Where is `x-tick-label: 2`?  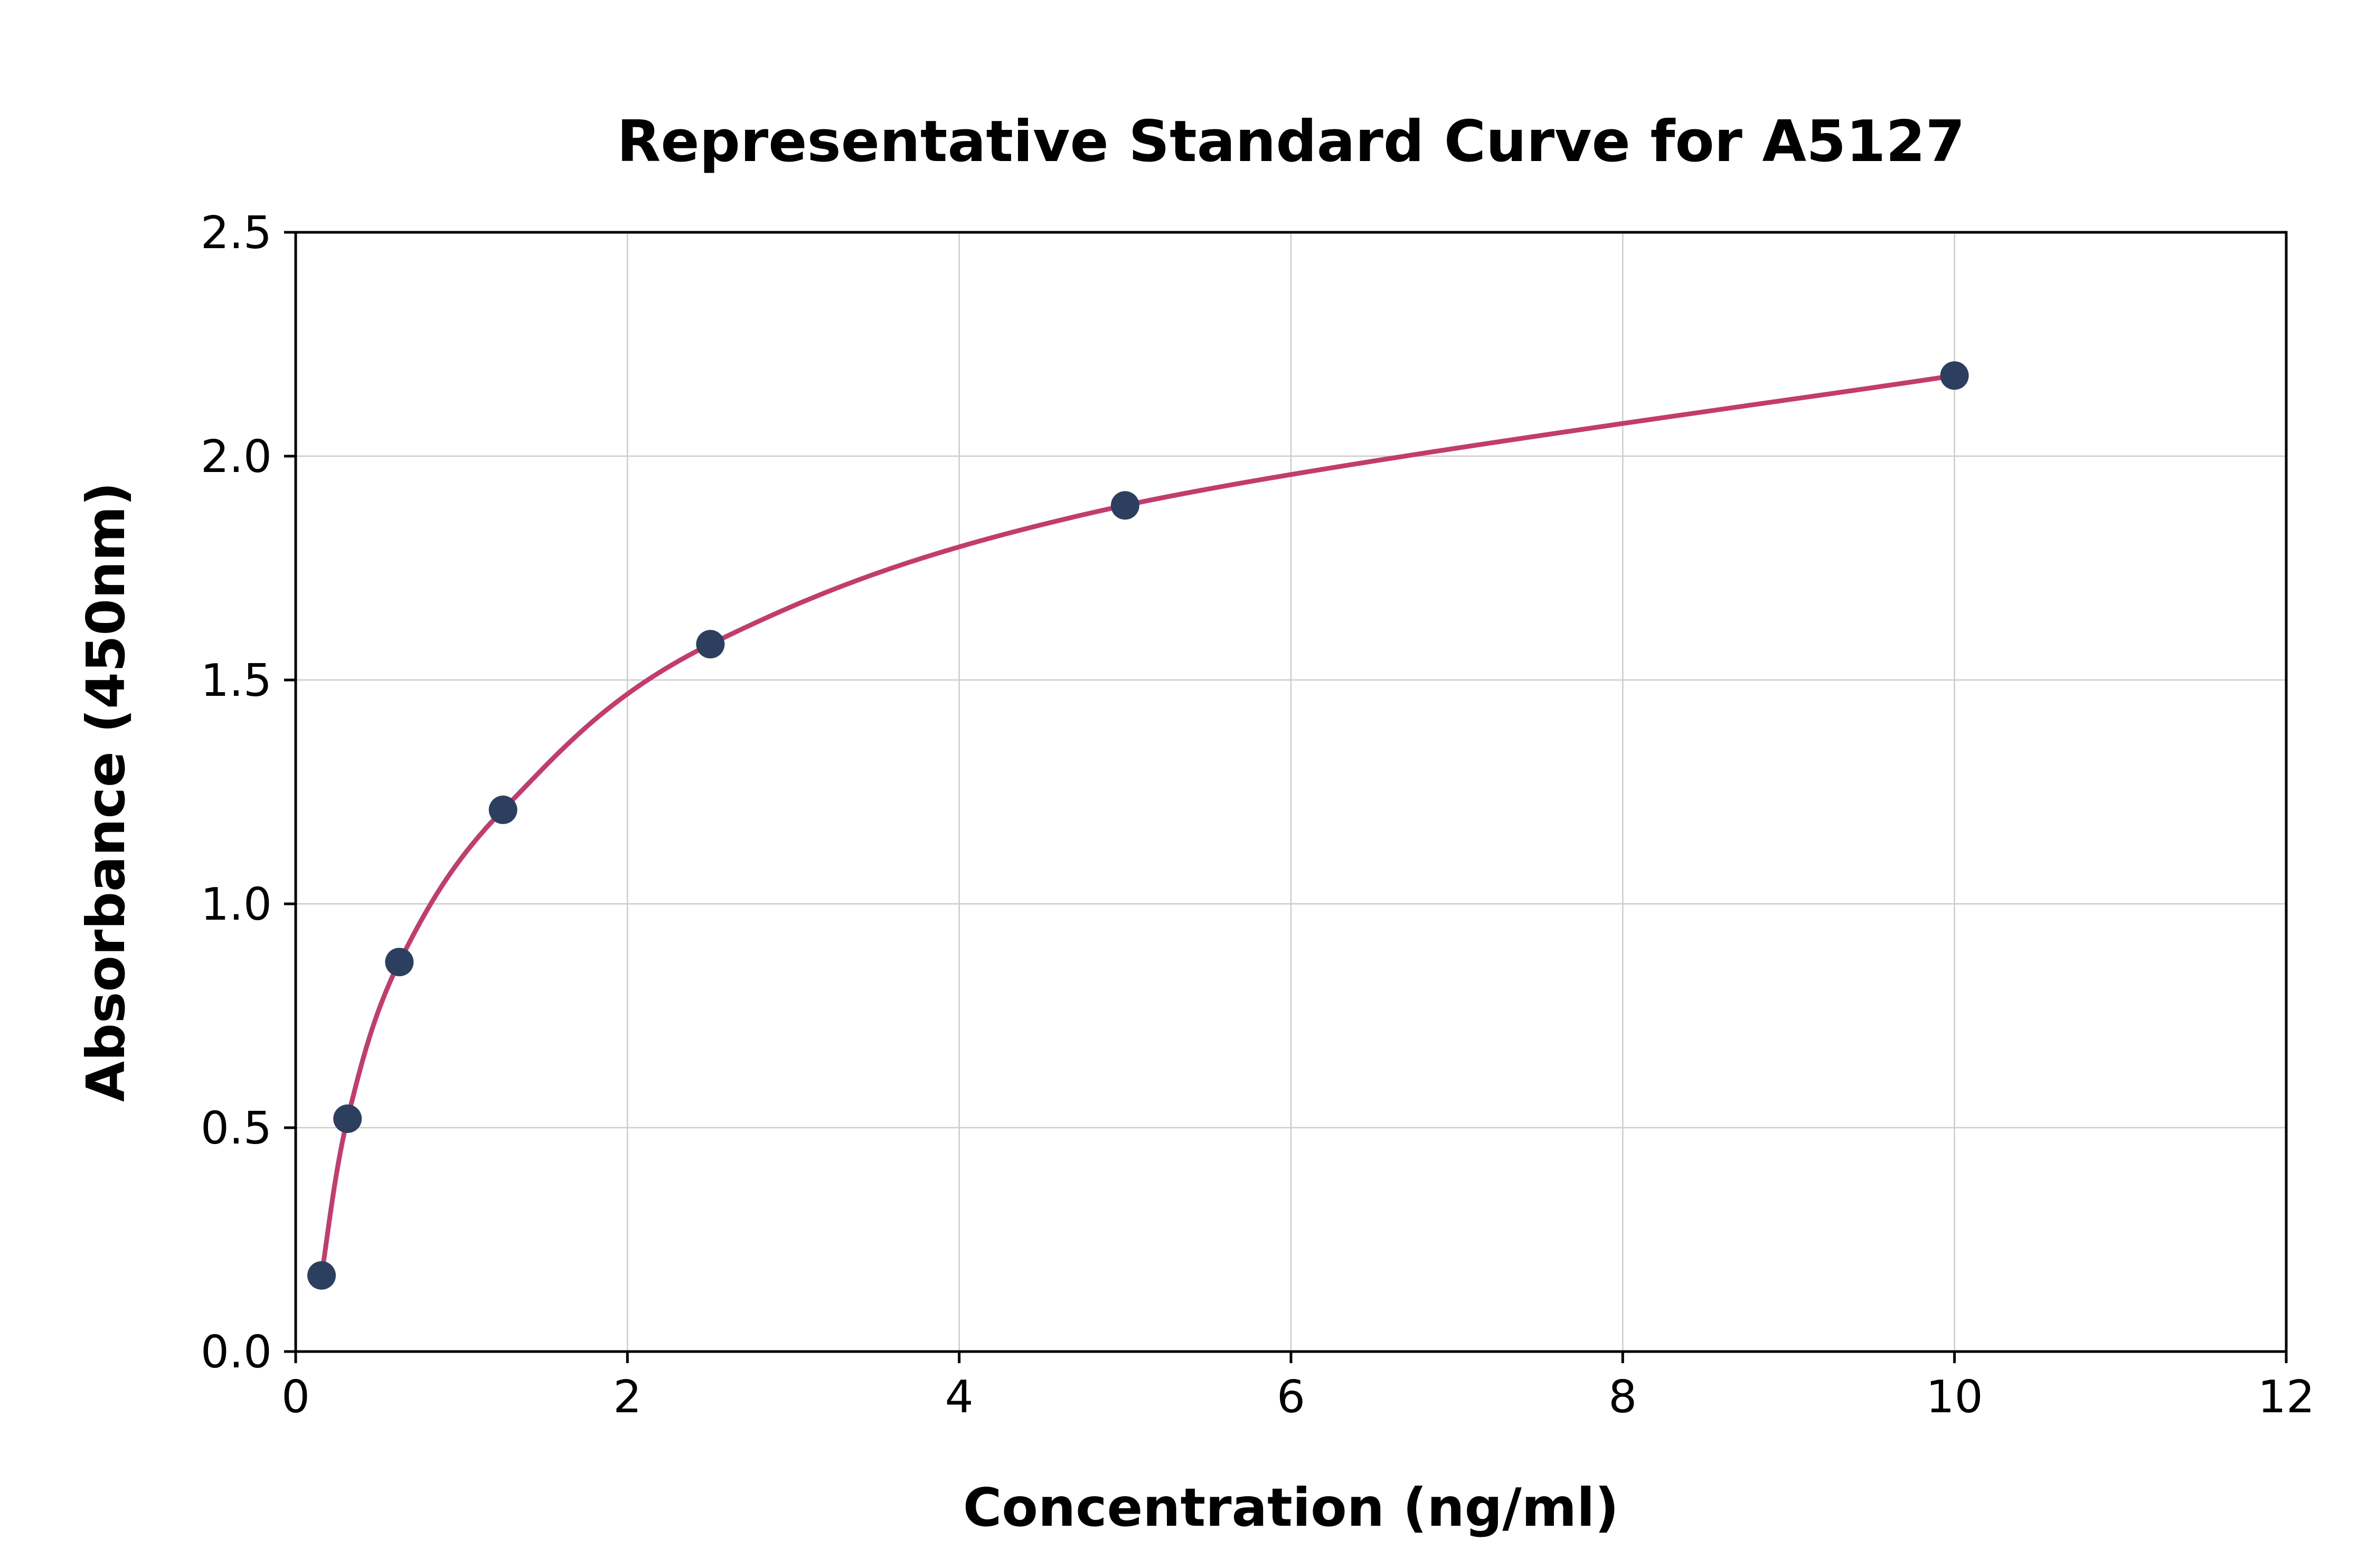
x-tick-label: 2 is located at coordinates (627, 1397).